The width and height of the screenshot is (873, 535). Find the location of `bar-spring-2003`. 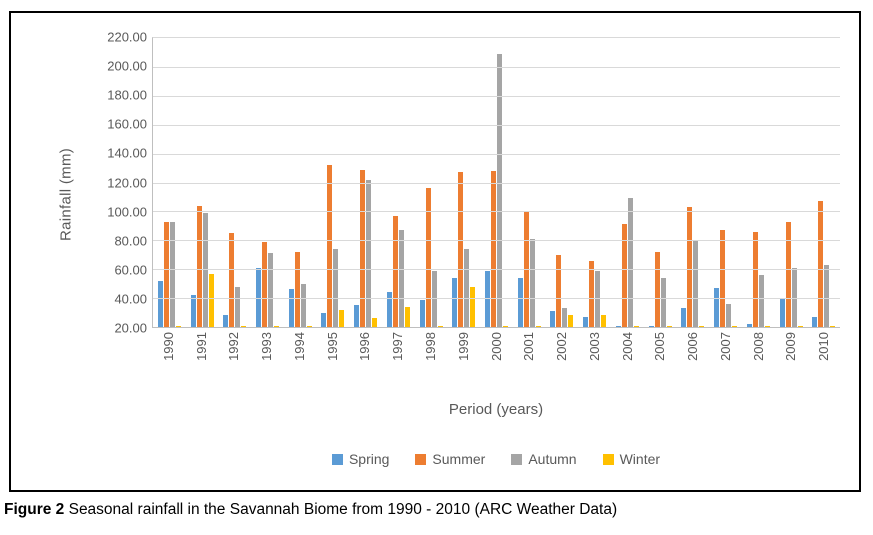

bar-spring-2003 is located at coordinates (586, 321).